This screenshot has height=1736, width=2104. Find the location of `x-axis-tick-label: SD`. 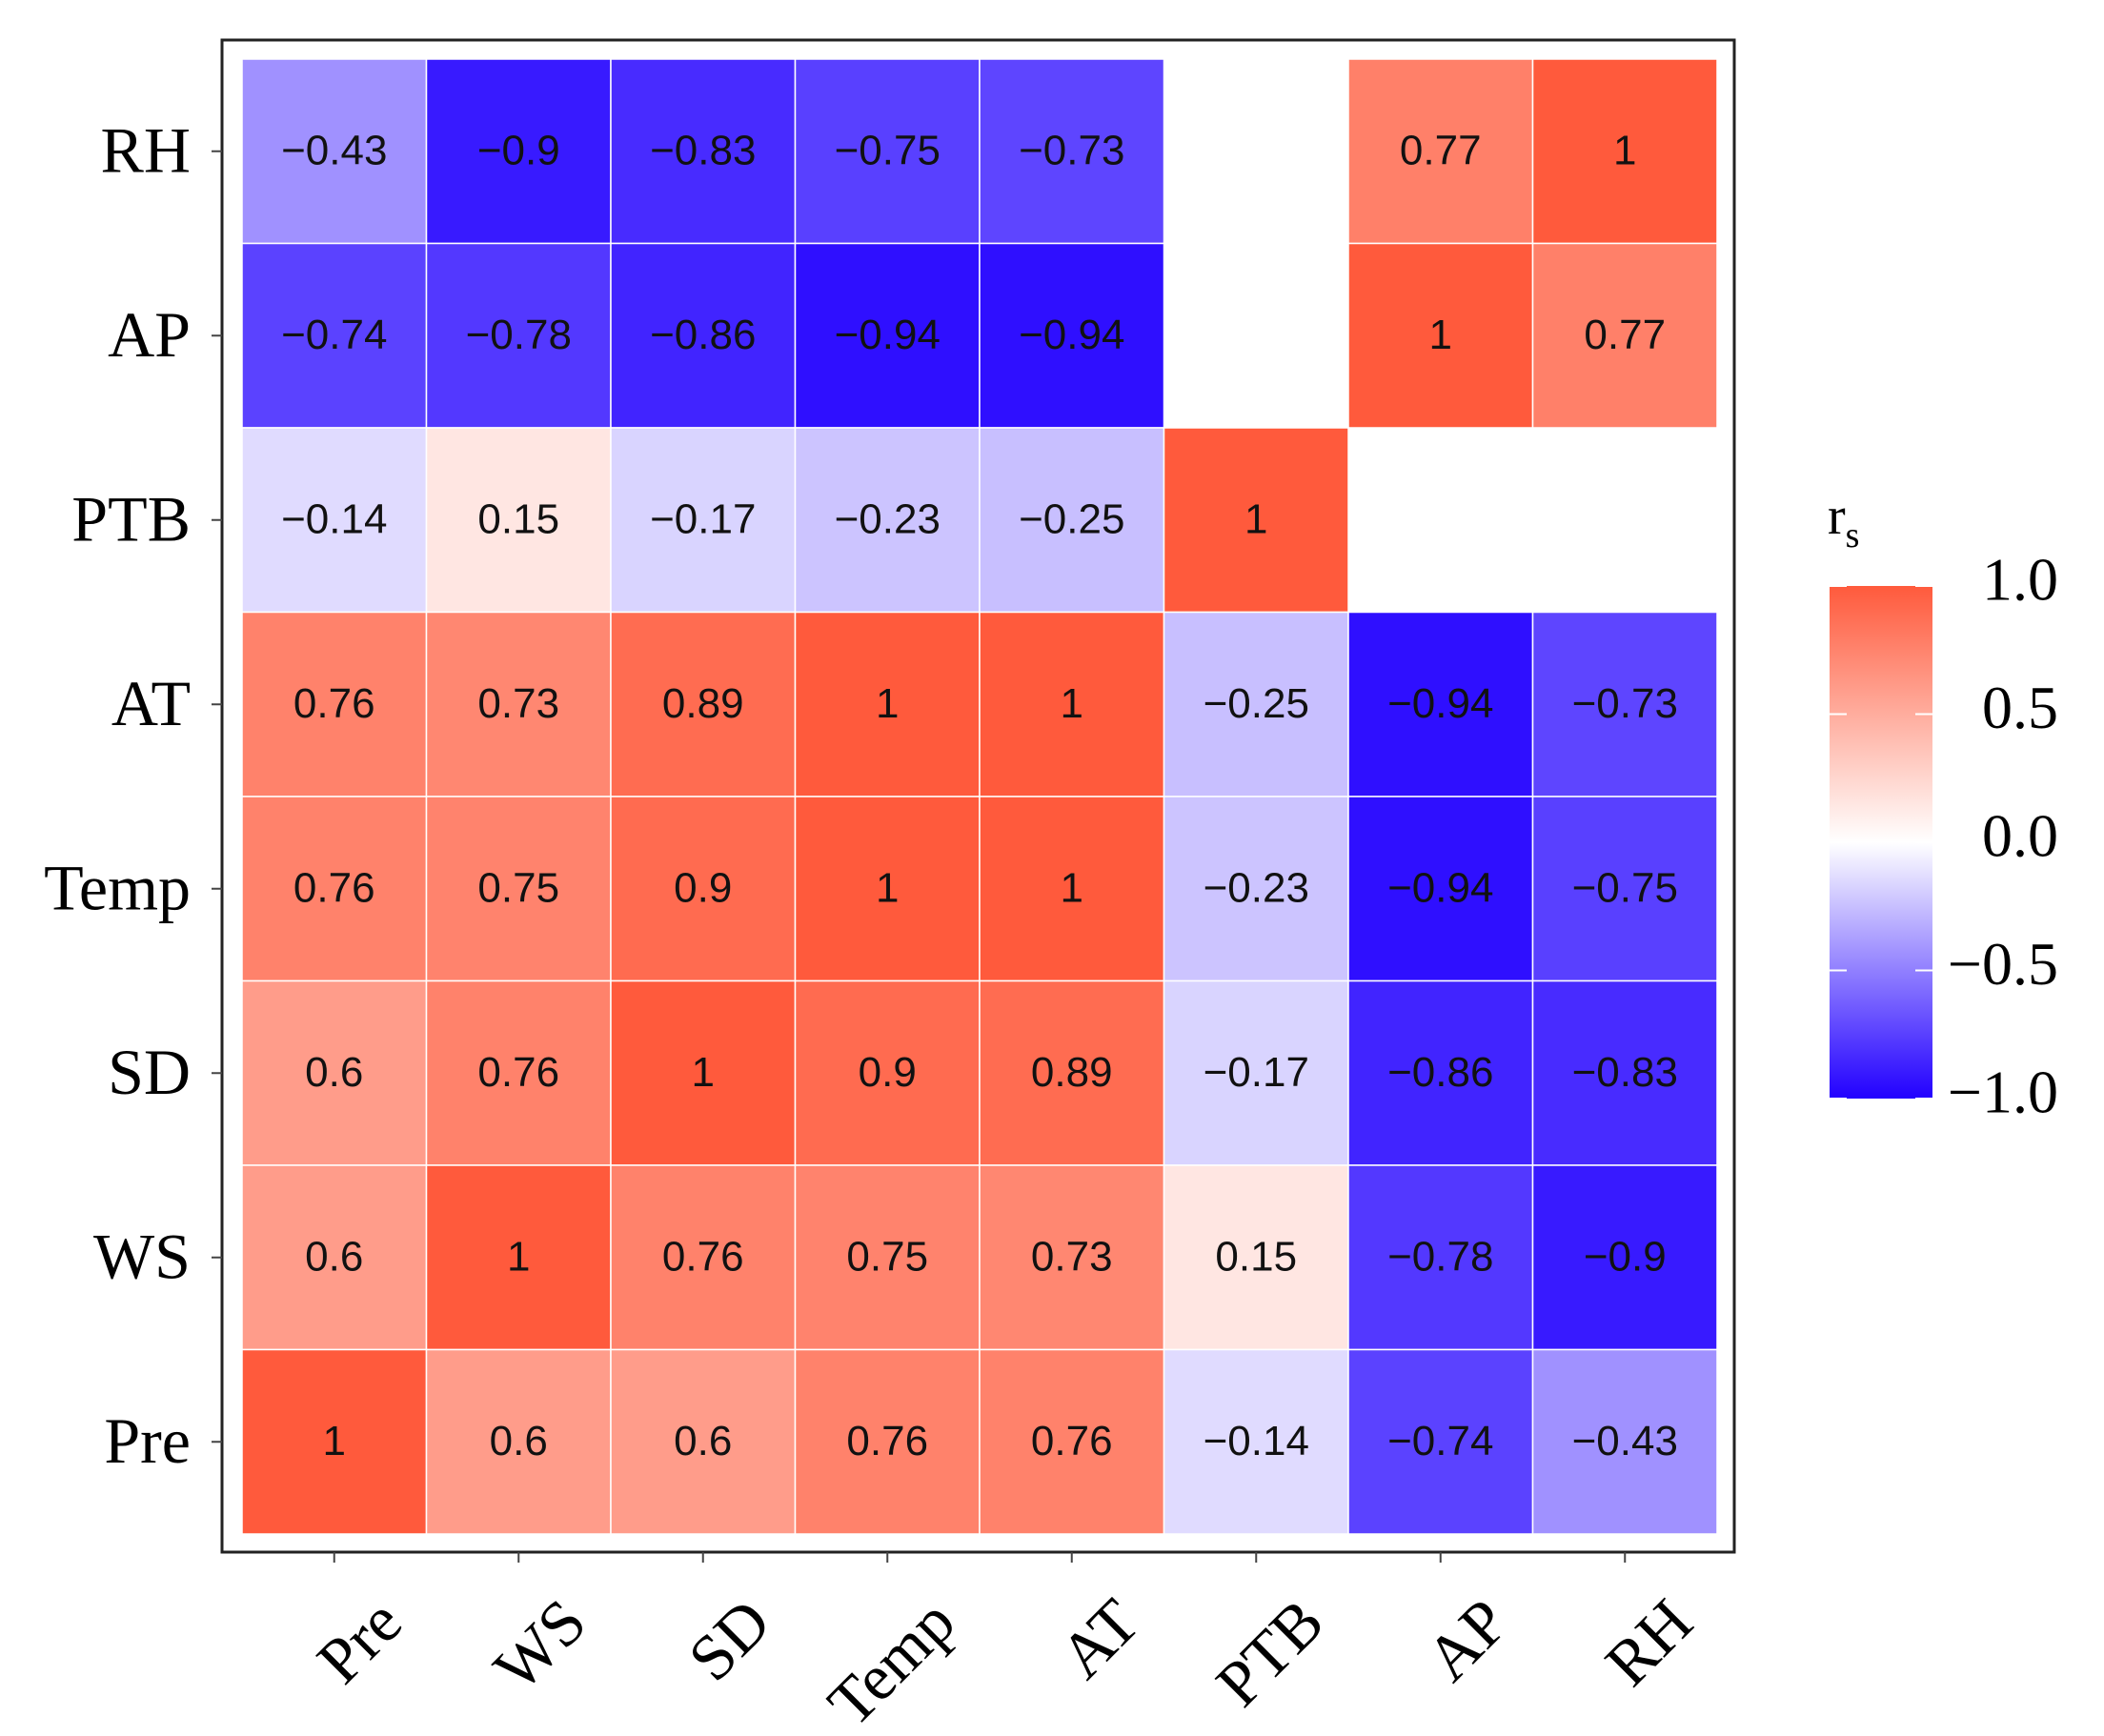

x-axis-tick-label: SD is located at coordinates (729, 1639).